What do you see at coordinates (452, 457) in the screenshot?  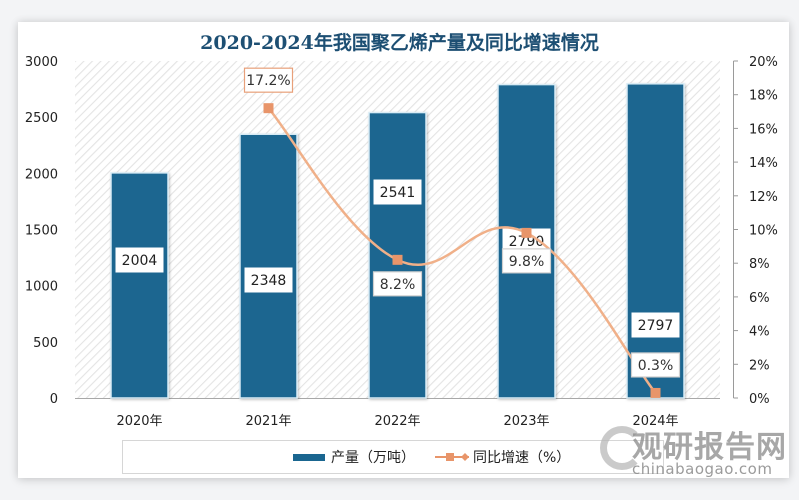 I see `legend-line-marker-icon` at bounding box center [452, 457].